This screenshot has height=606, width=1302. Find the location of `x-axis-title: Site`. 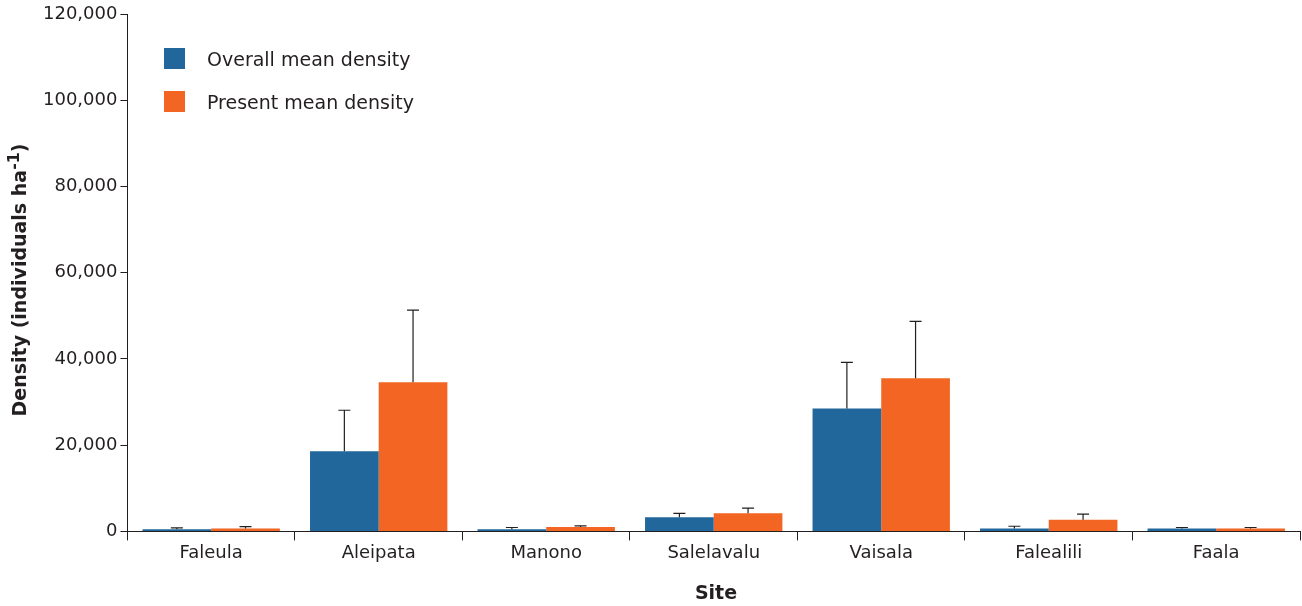

x-axis-title: Site is located at coordinates (716, 592).